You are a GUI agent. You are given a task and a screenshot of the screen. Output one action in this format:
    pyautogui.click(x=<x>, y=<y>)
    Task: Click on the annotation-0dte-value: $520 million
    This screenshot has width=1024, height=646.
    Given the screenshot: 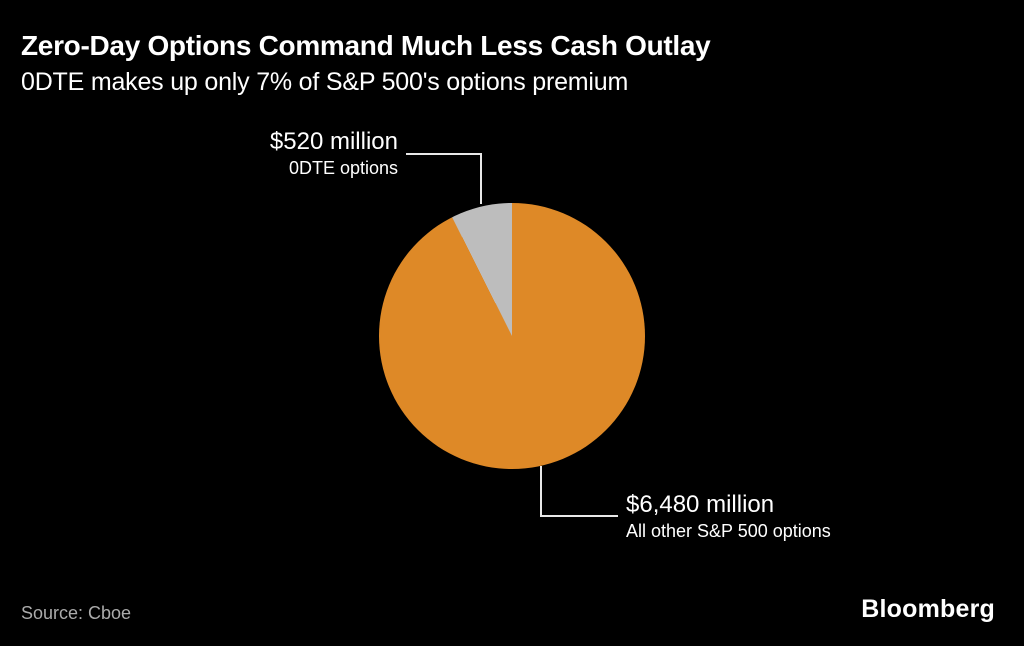 What is the action you would take?
    pyautogui.click(x=333, y=141)
    